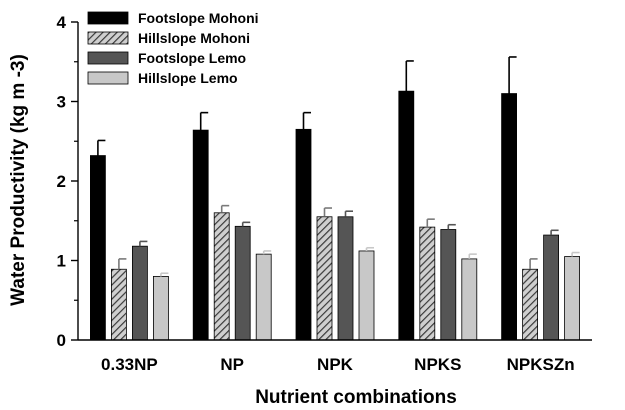 The height and width of the screenshot is (410, 625). What do you see at coordinates (18, 180) in the screenshot?
I see `y-axis-title: Water Productivity (kg m -3)` at bounding box center [18, 180].